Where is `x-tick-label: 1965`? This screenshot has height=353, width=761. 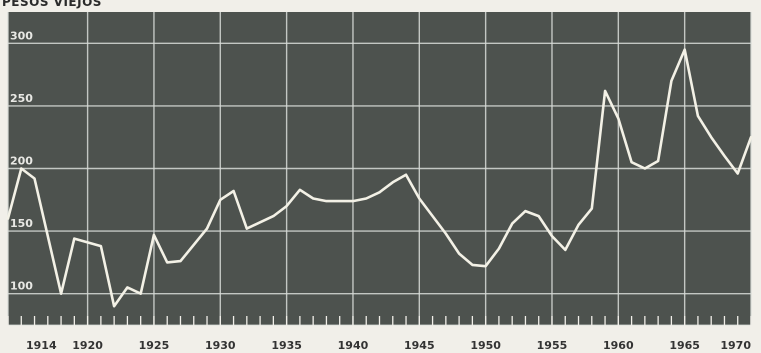
x-tick-label: 1965 is located at coordinates (684, 345).